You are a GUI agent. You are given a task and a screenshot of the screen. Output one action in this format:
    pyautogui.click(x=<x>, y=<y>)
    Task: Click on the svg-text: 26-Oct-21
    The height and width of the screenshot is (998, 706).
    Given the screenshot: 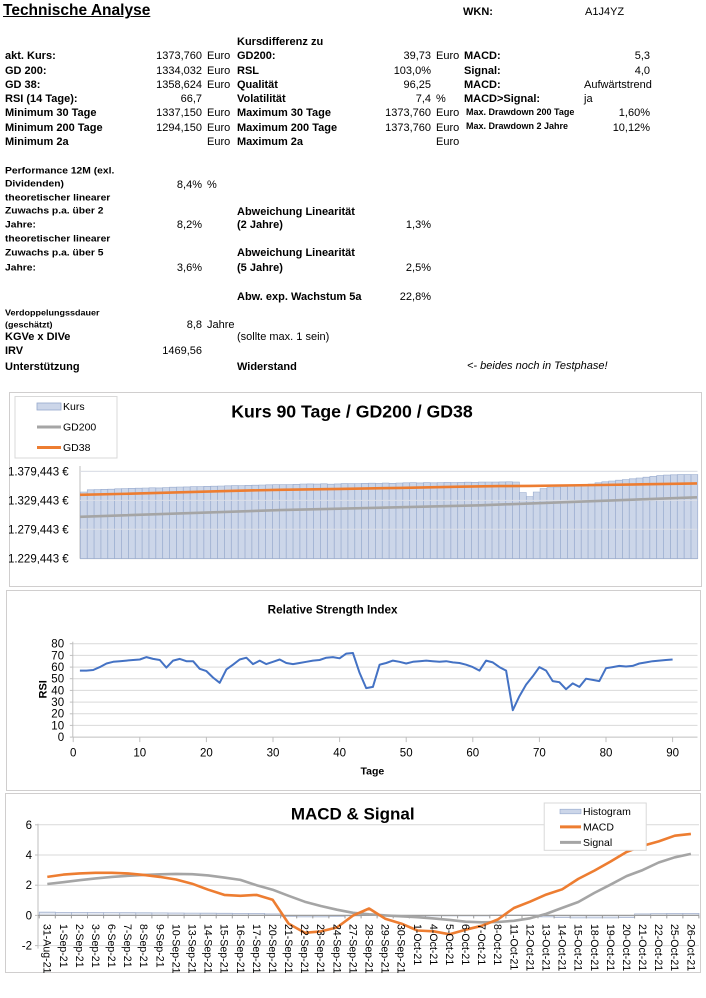 What is the action you would take?
    pyautogui.click(x=690, y=947)
    